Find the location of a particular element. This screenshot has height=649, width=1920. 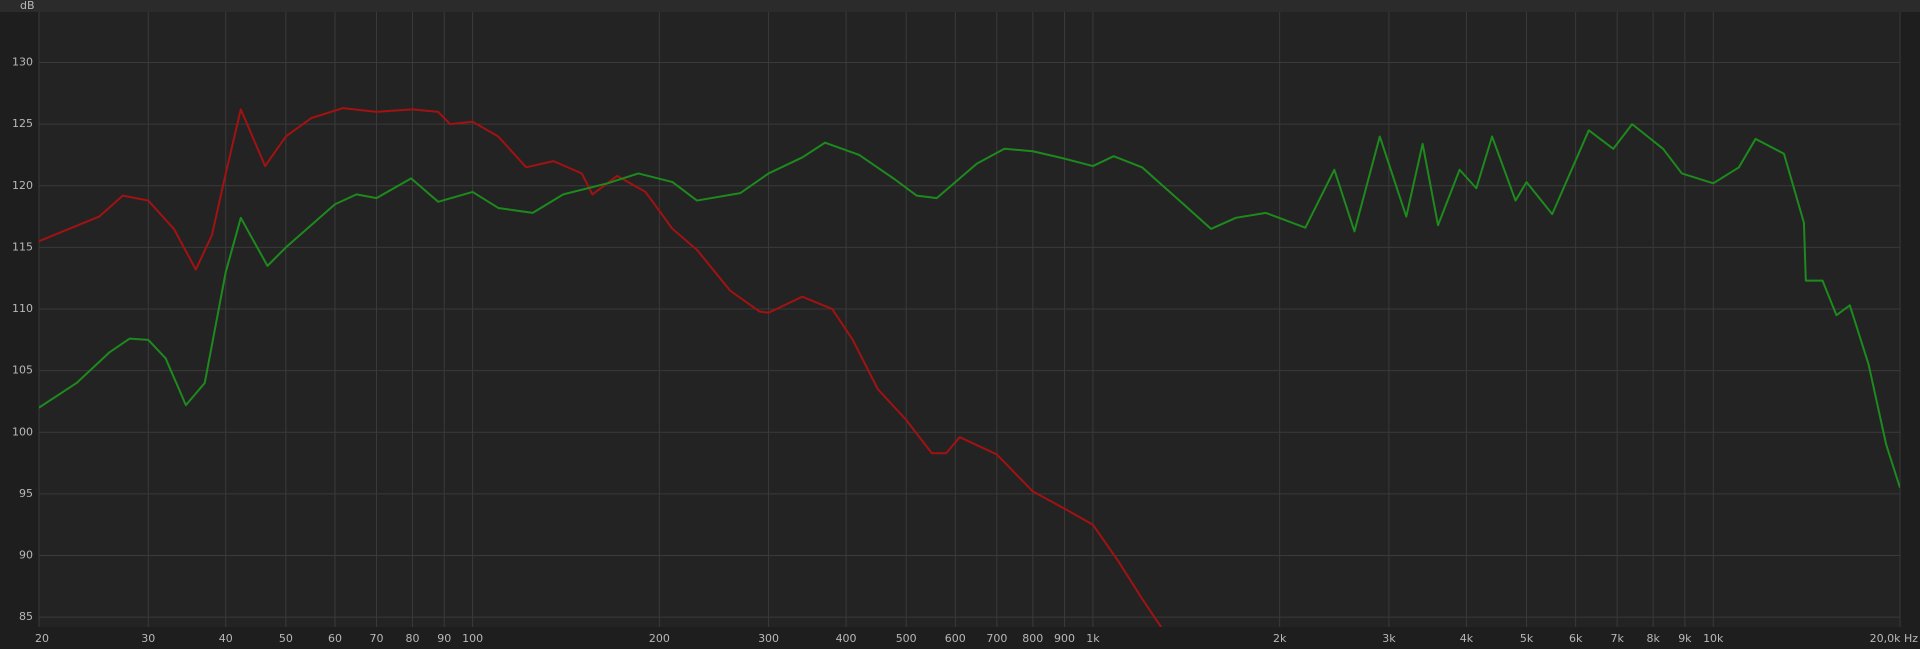

x-tick-label: 60 is located at coordinates (335, 638).